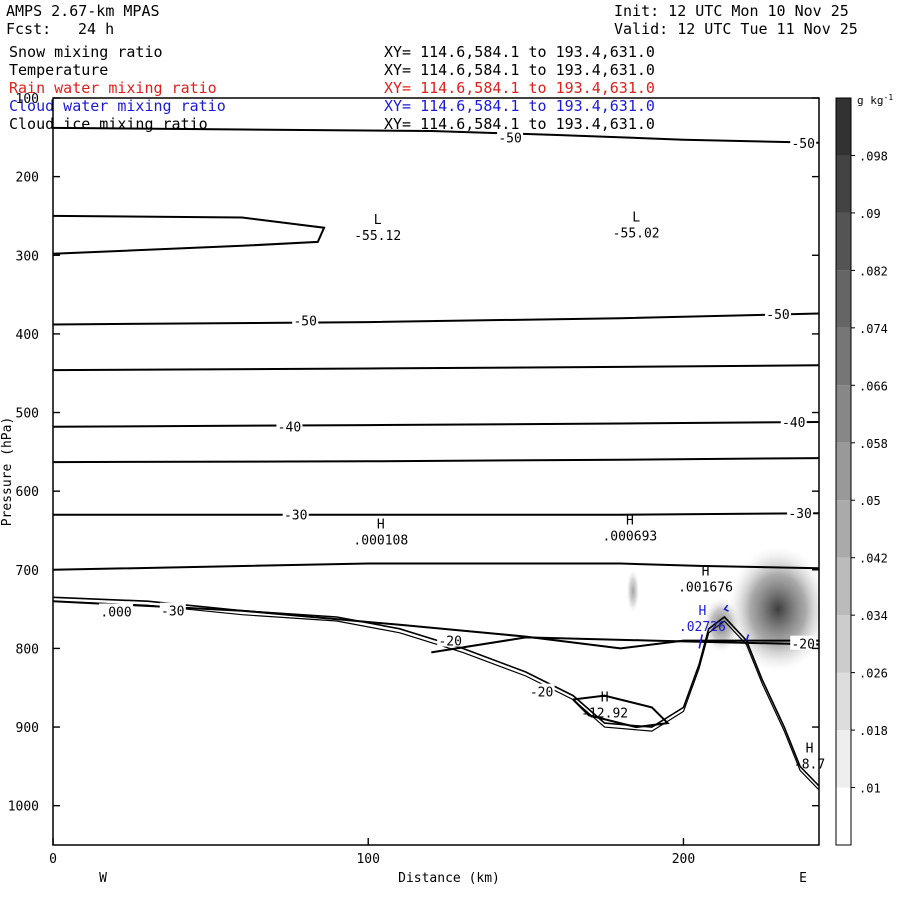 This screenshot has width=900, height=900. What do you see at coordinates (731, 11) in the screenshot?
I see `init-time: Init: 12 UTC Mon 10 Nov 25` at bounding box center [731, 11].